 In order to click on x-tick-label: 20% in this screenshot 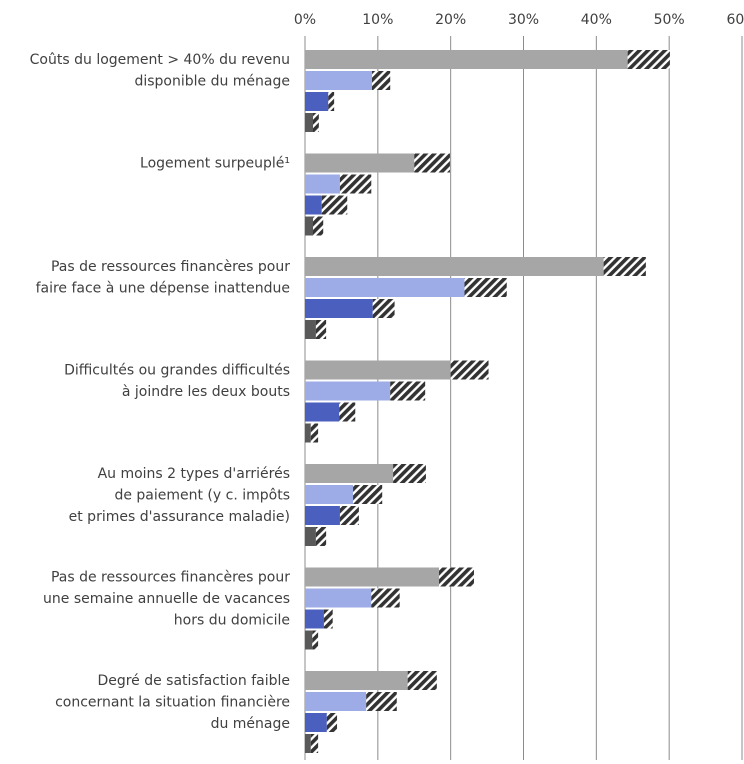, I will do `click(450, 20)`.